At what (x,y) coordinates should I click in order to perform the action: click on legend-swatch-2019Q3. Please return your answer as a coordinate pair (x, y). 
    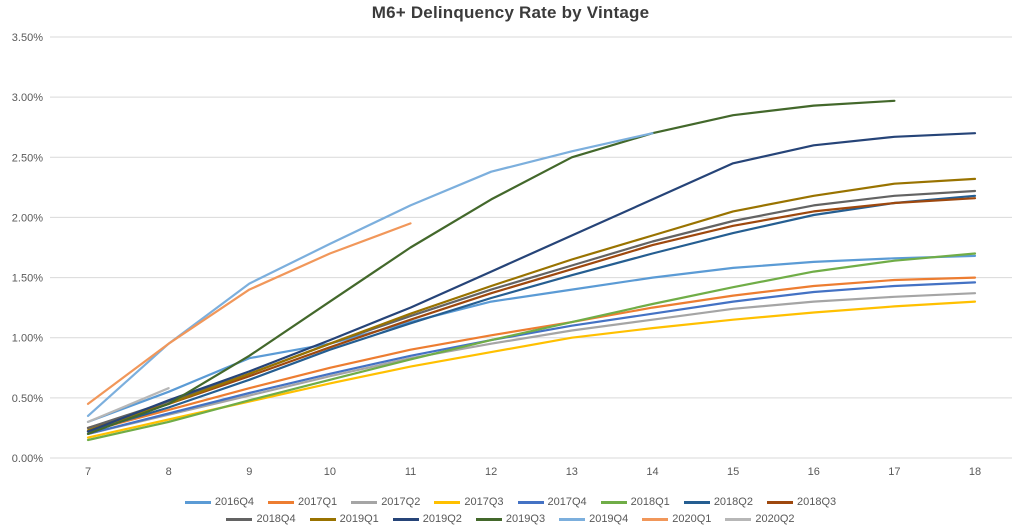
    Looking at the image, I should click on (488, 519).